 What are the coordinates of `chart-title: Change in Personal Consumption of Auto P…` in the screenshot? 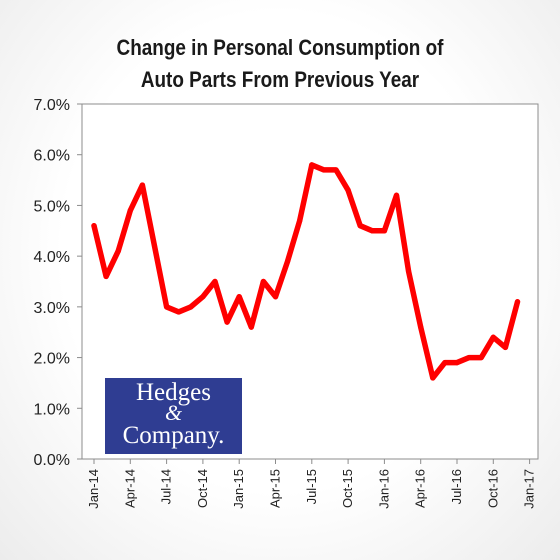 It's located at (280, 64).